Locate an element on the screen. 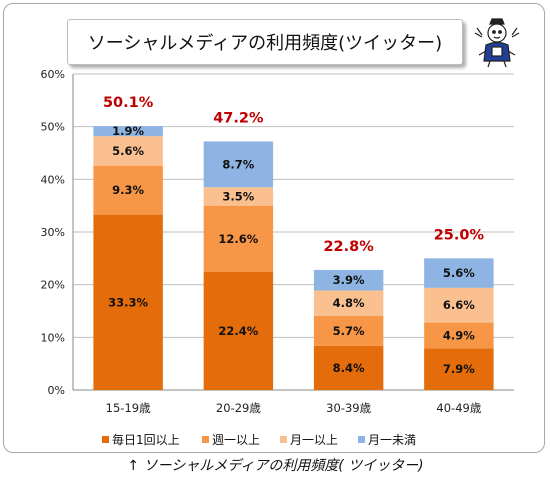 The image size is (551, 495). legend-label-weekly: 週一以上 is located at coordinates (236, 440).